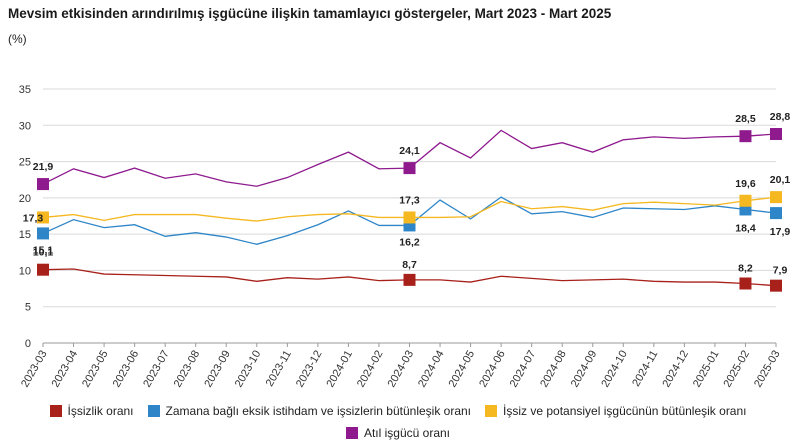  Describe the element at coordinates (745, 268) in the screenshot. I see `data-label: 8,2` at that location.